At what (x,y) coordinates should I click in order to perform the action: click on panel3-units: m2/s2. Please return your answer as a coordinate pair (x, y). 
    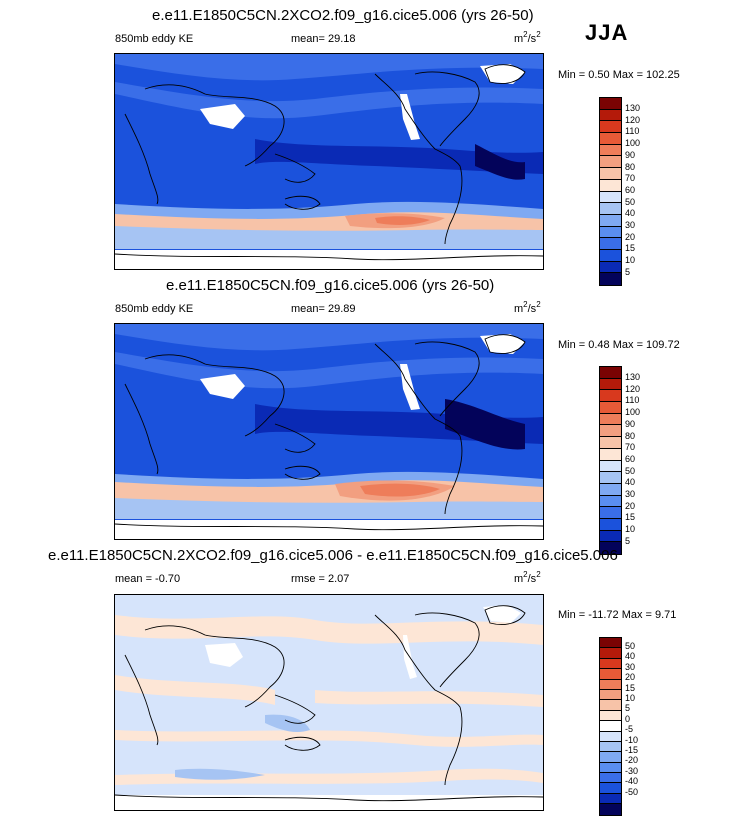
    Looking at the image, I should click on (527, 577).